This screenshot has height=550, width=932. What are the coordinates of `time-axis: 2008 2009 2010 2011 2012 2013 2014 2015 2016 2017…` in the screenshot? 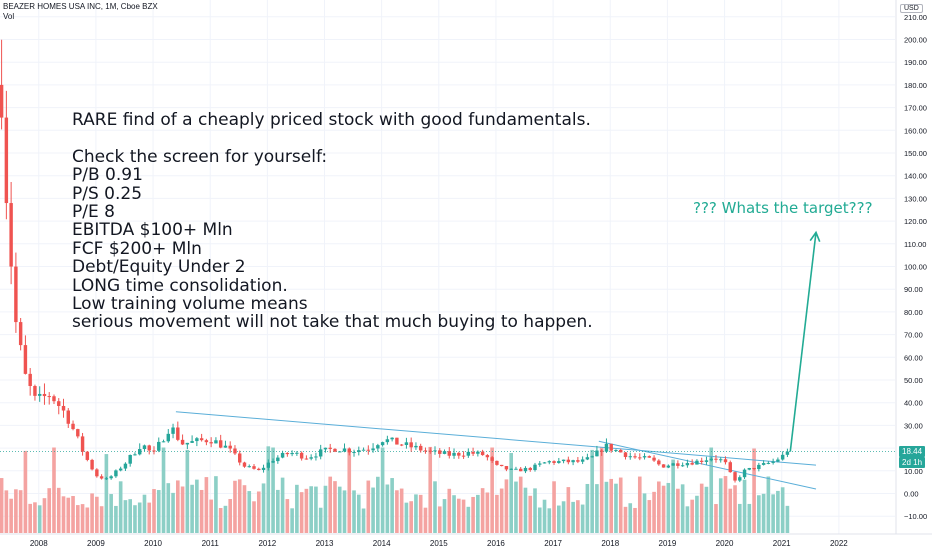 It's located at (439, 543).